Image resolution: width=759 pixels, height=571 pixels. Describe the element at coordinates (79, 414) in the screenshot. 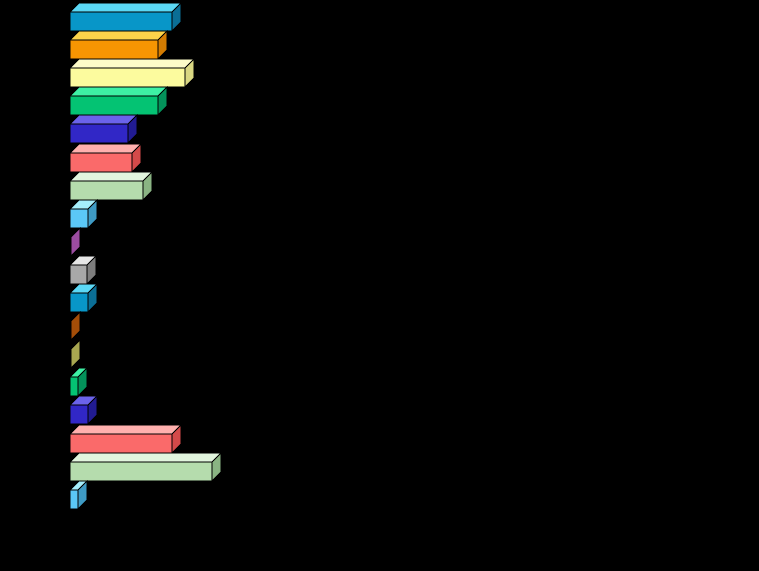

I see `bar-15-front-face` at that location.